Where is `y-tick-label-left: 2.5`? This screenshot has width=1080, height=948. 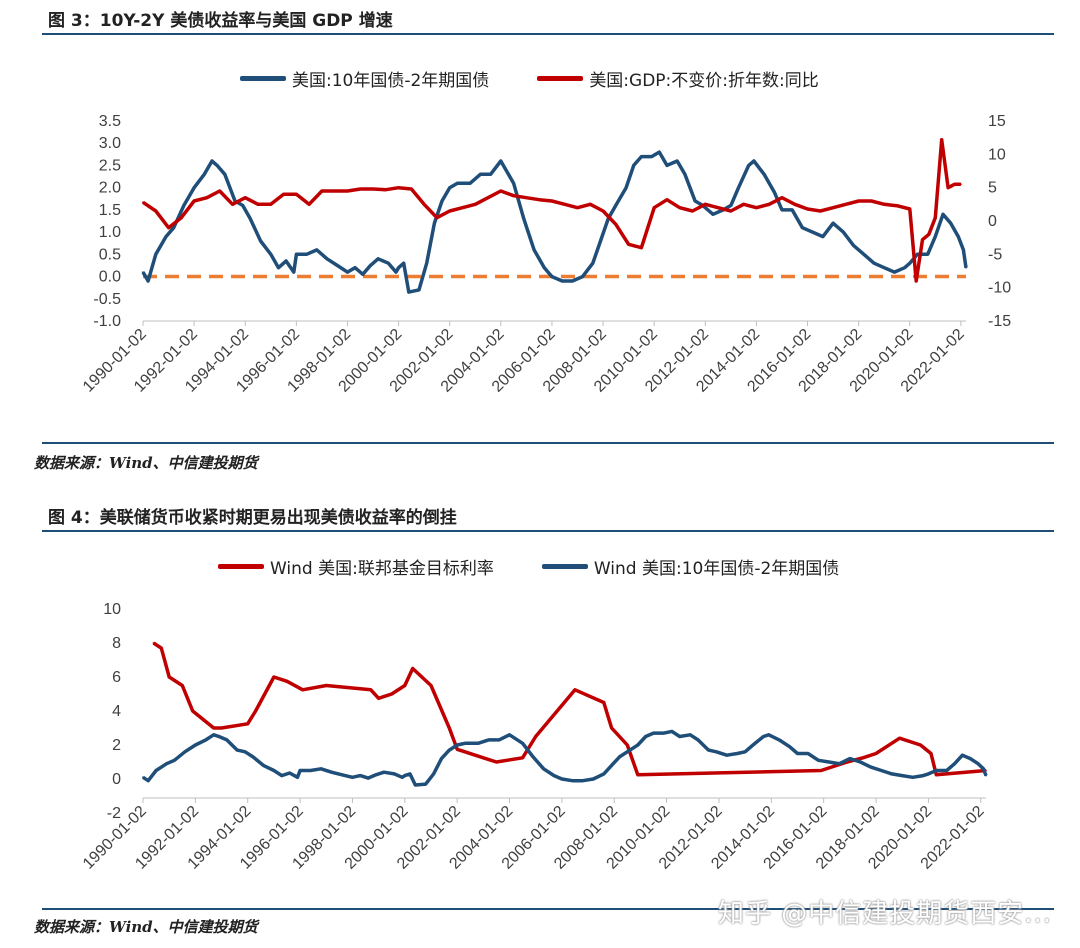 y-tick-label-left: 2.5 is located at coordinates (110, 165).